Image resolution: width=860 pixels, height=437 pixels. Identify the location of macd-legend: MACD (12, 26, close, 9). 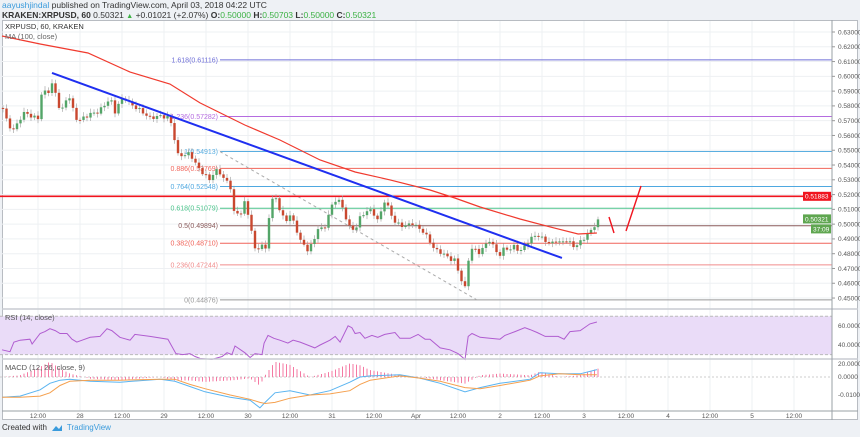
(45, 367).